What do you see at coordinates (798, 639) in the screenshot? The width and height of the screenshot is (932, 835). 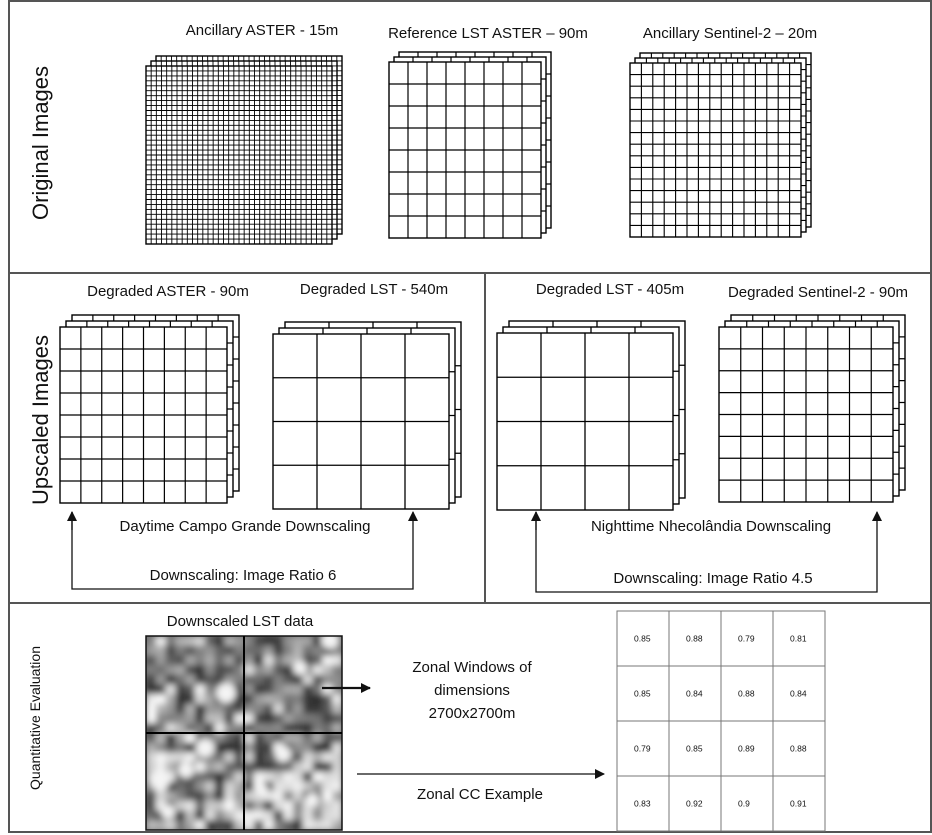 I see `cc-value-cell: 0.81` at bounding box center [798, 639].